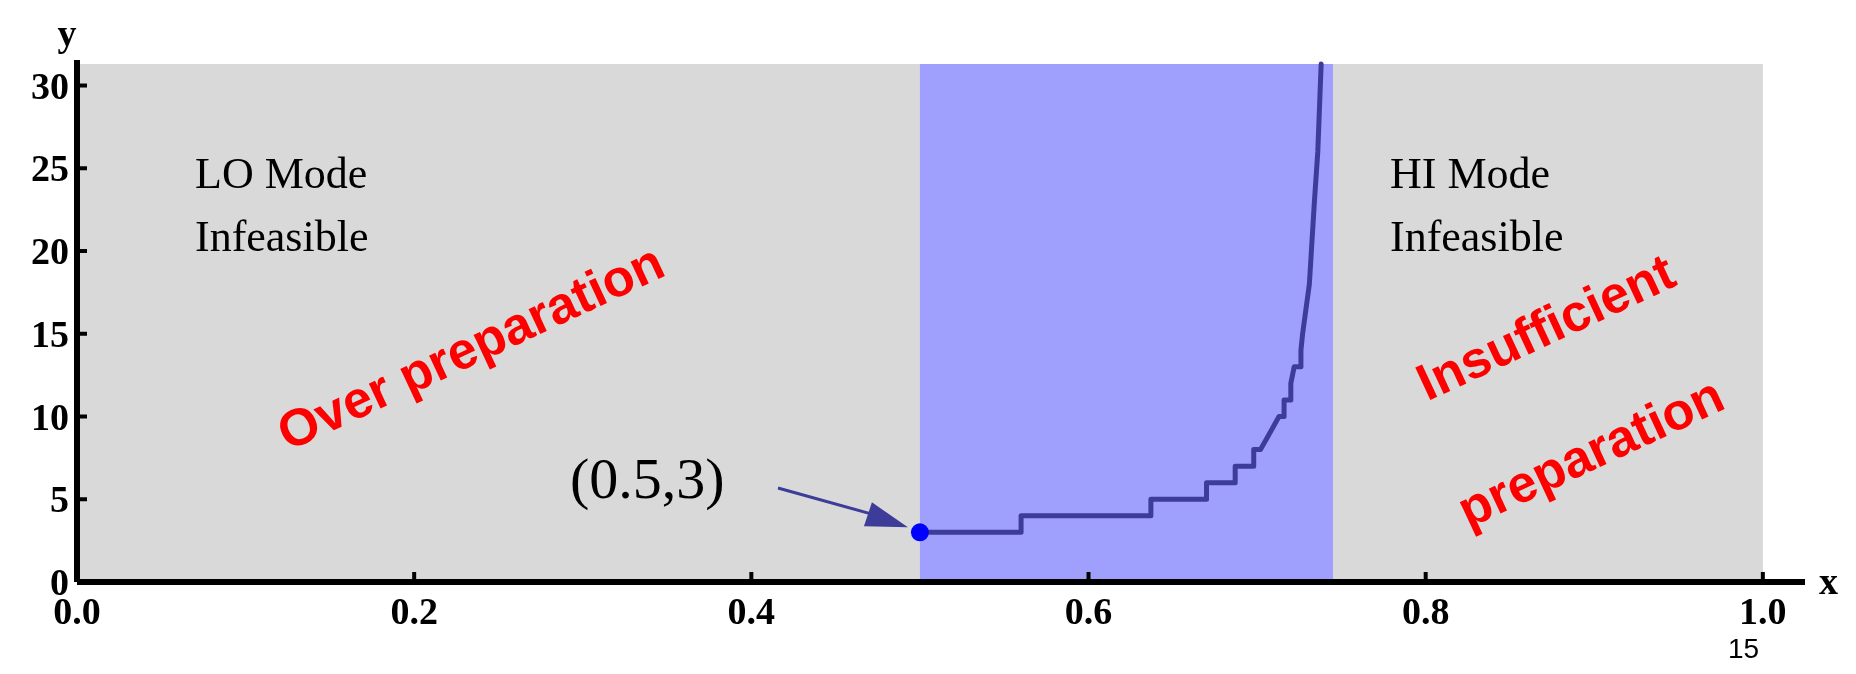 The image size is (1856, 674). What do you see at coordinates (1088, 611) in the screenshot?
I see `x-tick-label: 0.6` at bounding box center [1088, 611].